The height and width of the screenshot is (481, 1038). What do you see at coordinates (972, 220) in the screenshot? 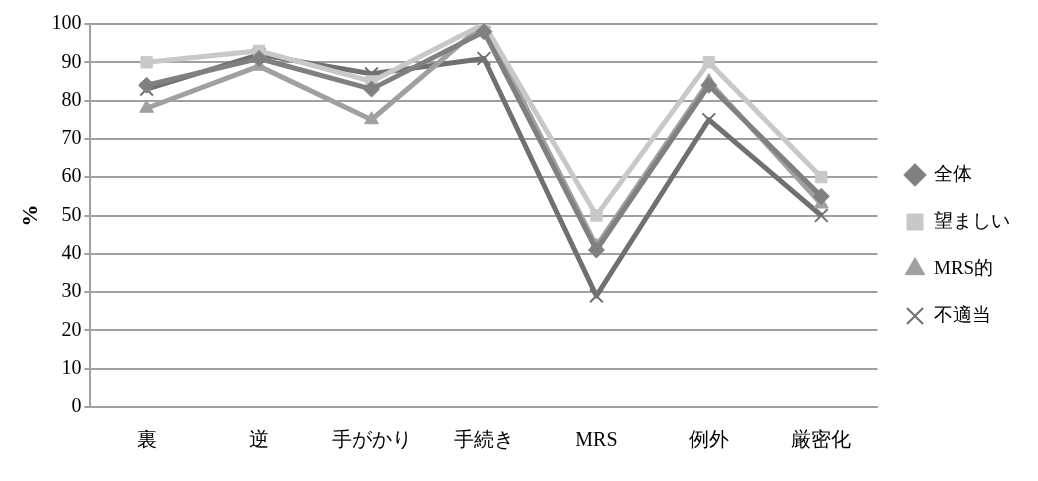
I see `legend-label: 望ましい` at bounding box center [972, 220].